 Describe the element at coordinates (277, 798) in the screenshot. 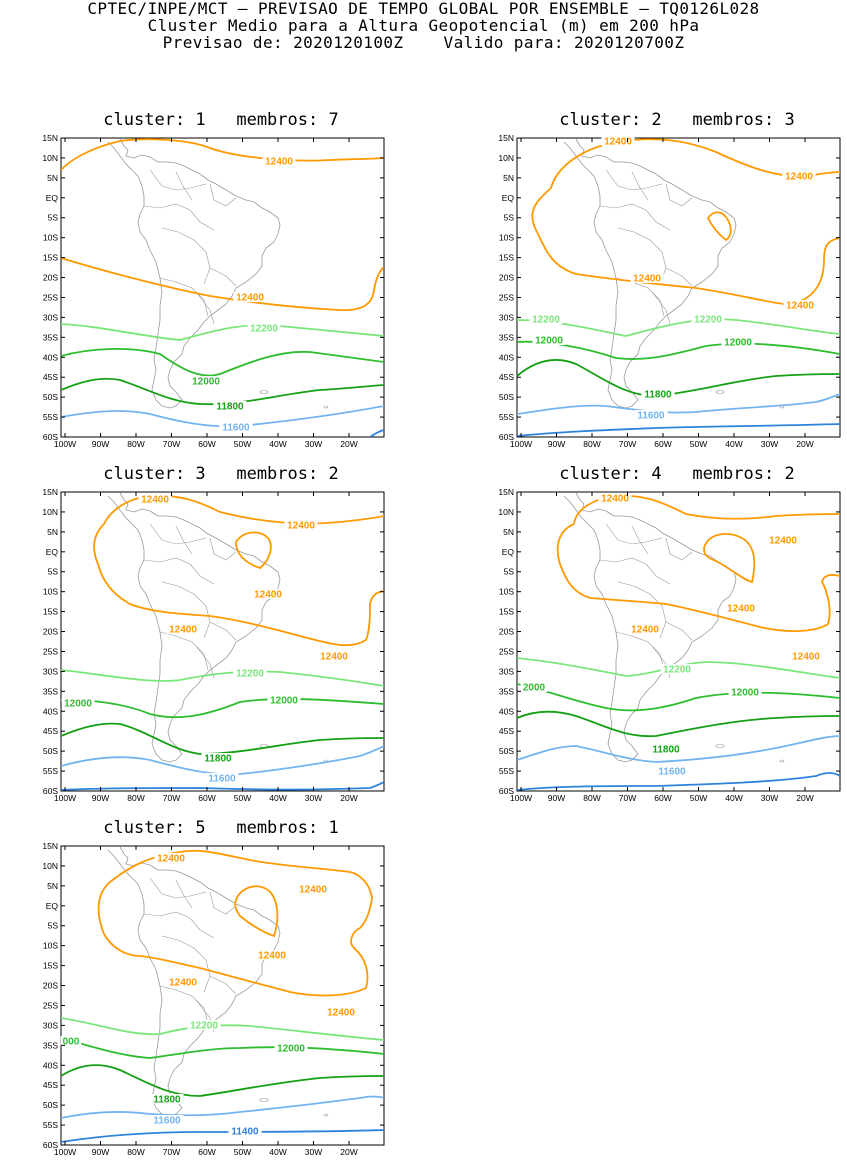

I see `lon-label: 40W` at that location.